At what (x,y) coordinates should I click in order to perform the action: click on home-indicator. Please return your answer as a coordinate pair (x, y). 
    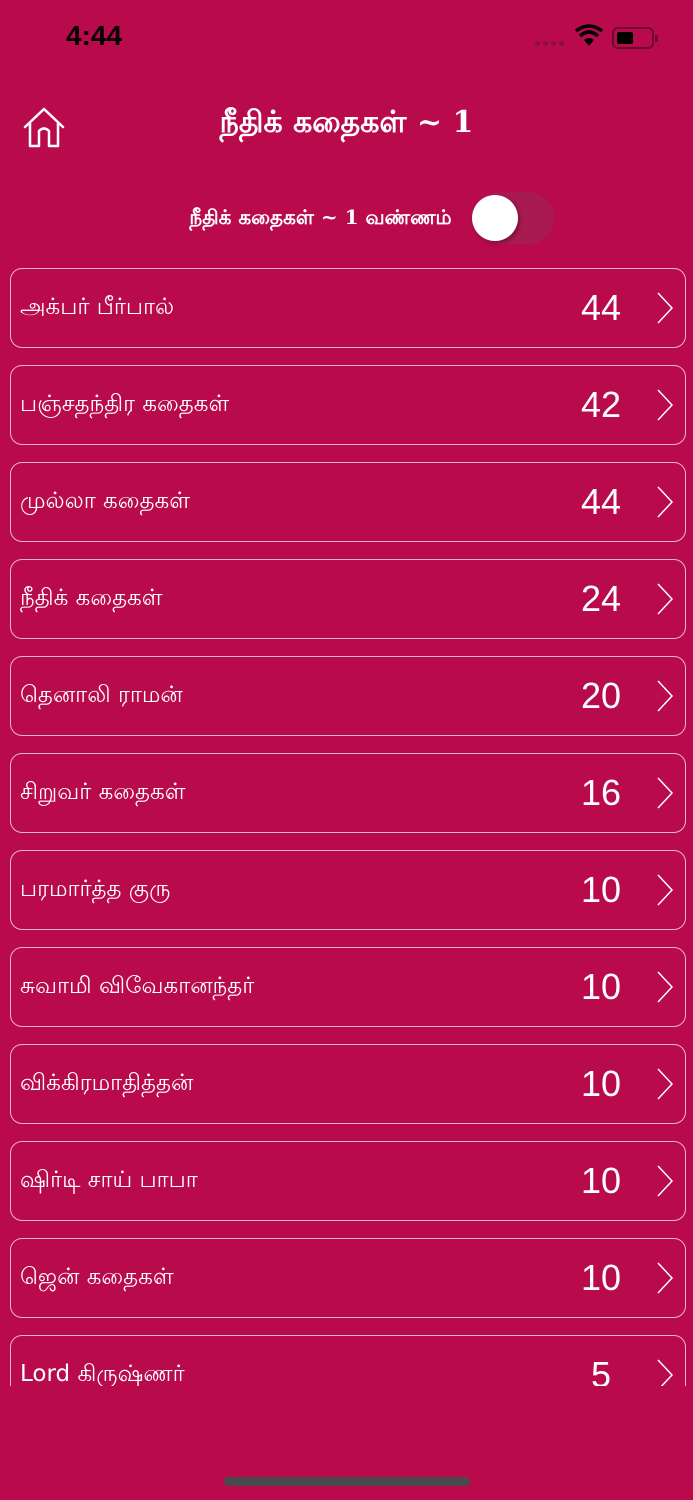
    Looking at the image, I should click on (347, 1481).